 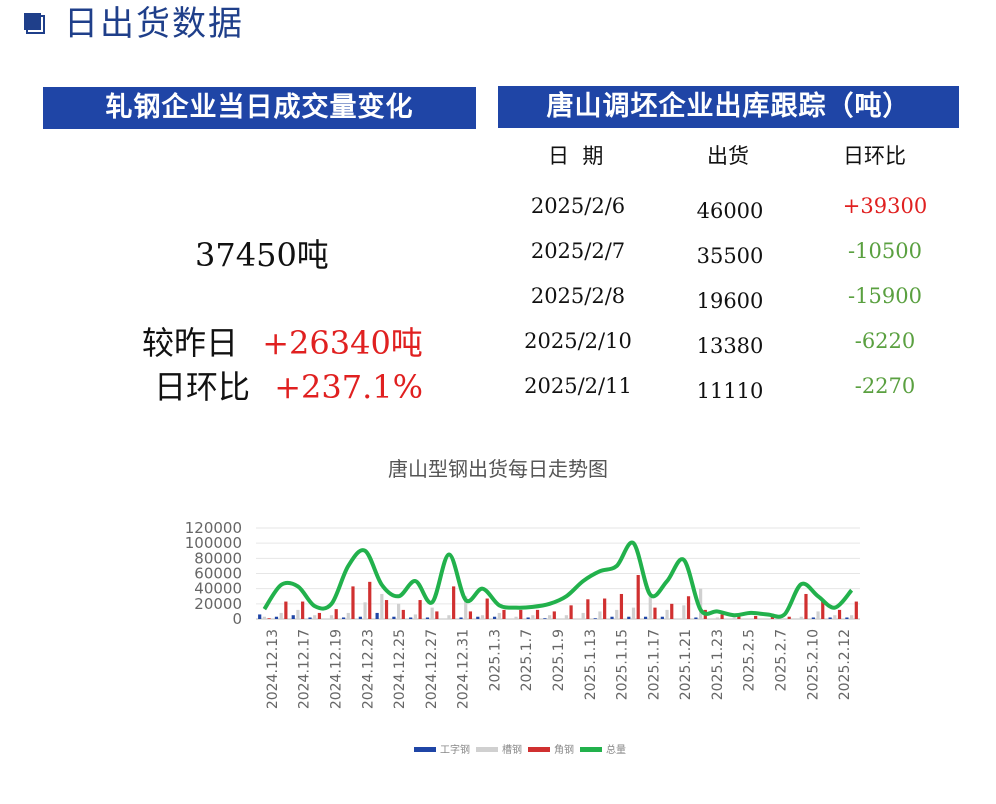 I want to click on left-banner: 轧钢企业当日成交量变化, so click(x=259, y=108).